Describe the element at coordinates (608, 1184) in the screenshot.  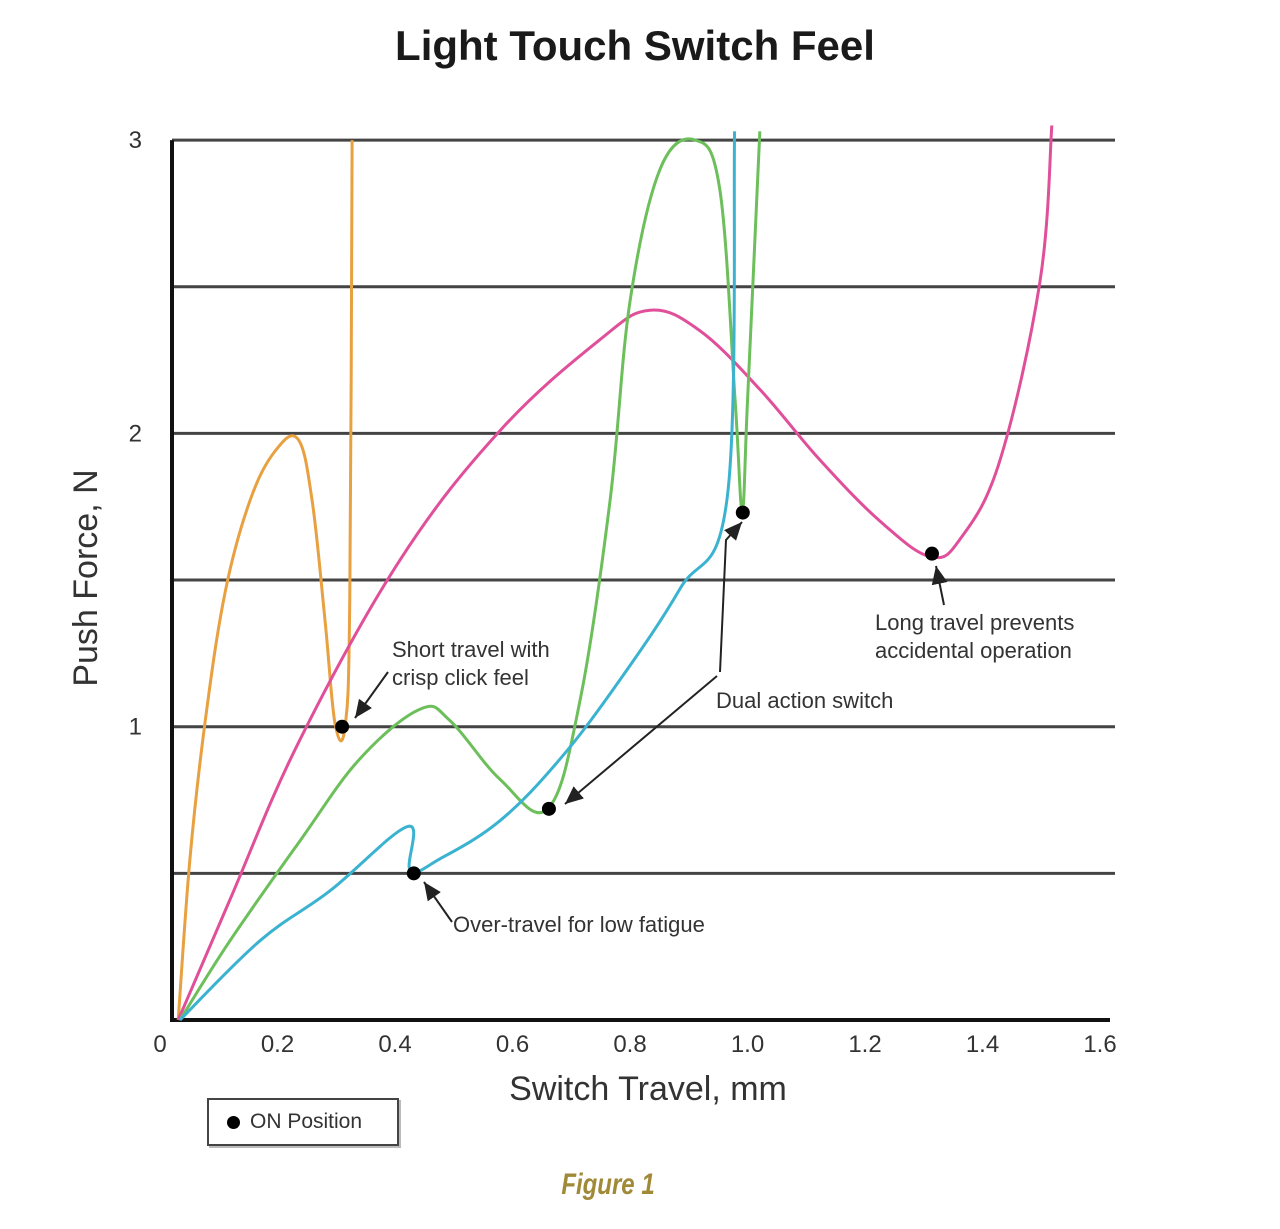
I see `figure-caption: Figure 1` at that location.